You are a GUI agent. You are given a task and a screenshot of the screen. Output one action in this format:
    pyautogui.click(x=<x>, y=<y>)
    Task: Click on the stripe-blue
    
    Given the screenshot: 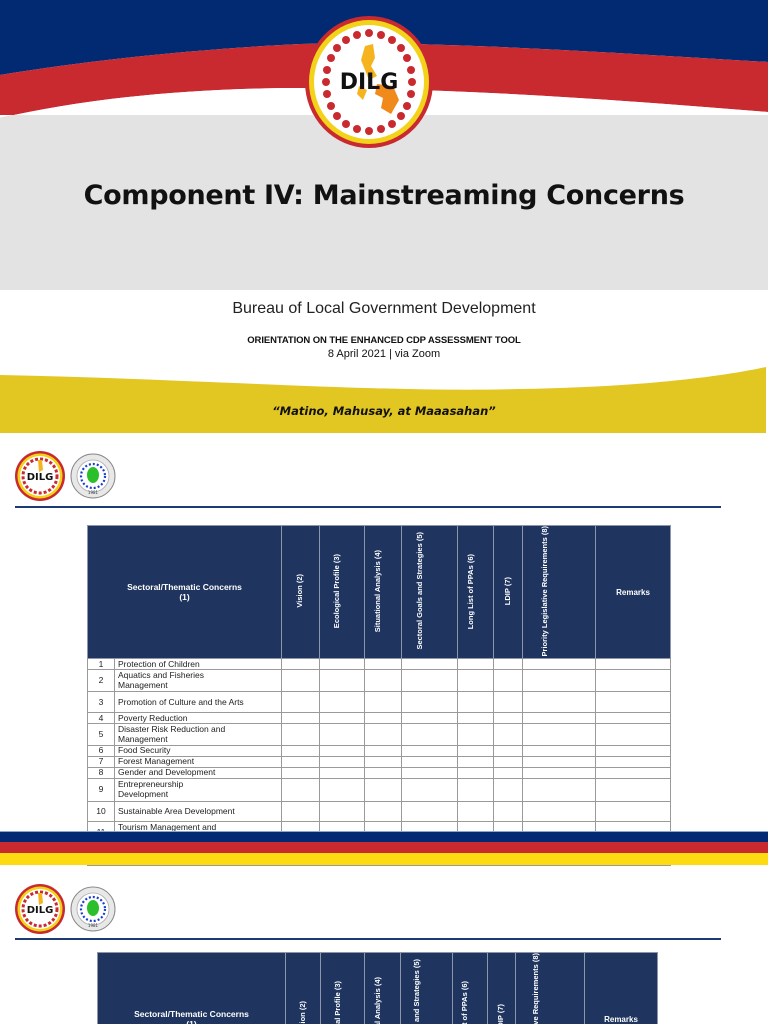 What is the action you would take?
    pyautogui.click(x=384, y=836)
    